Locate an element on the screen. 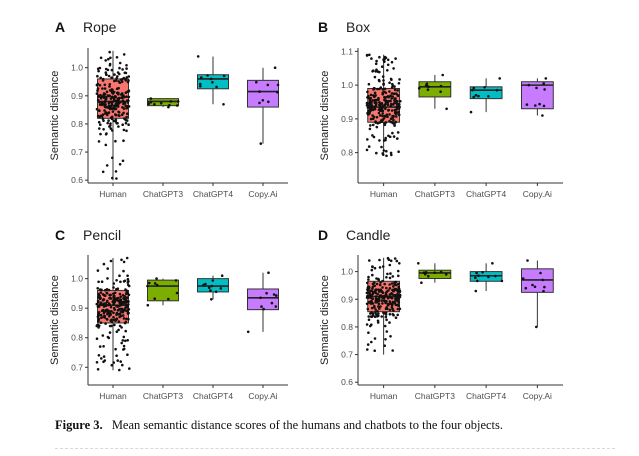  box-chatgpt4 is located at coordinates (213, 287).